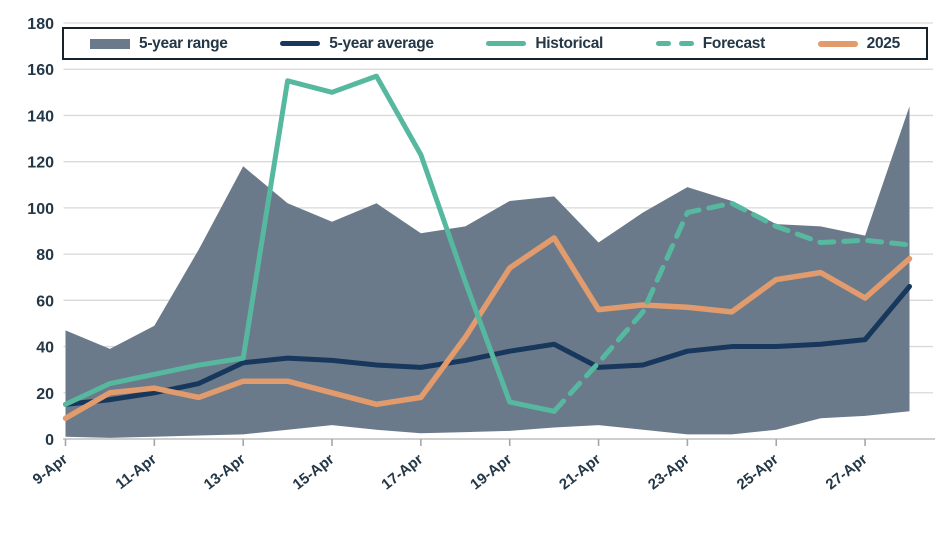  What do you see at coordinates (225, 472) in the screenshot?
I see `x-tick-label: 13-Apr` at bounding box center [225, 472].